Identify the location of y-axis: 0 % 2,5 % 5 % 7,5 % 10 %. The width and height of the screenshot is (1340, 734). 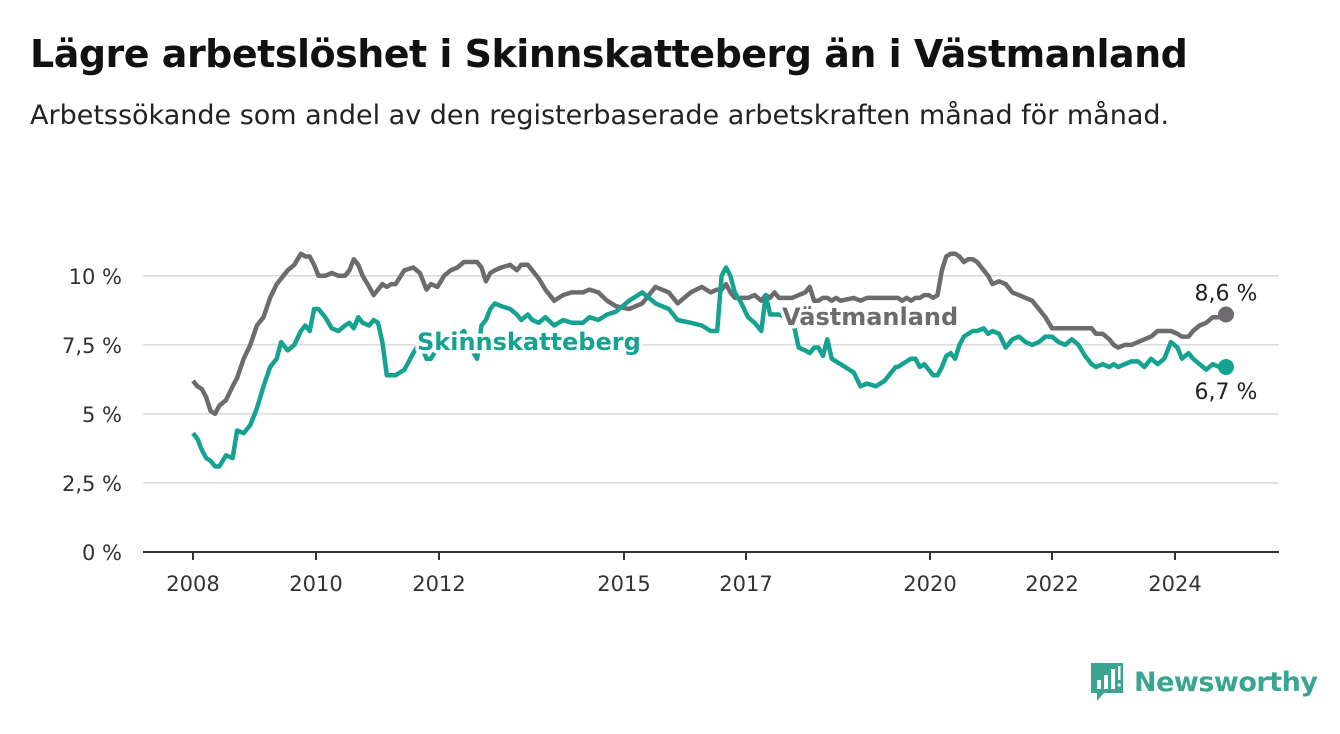
(92, 415).